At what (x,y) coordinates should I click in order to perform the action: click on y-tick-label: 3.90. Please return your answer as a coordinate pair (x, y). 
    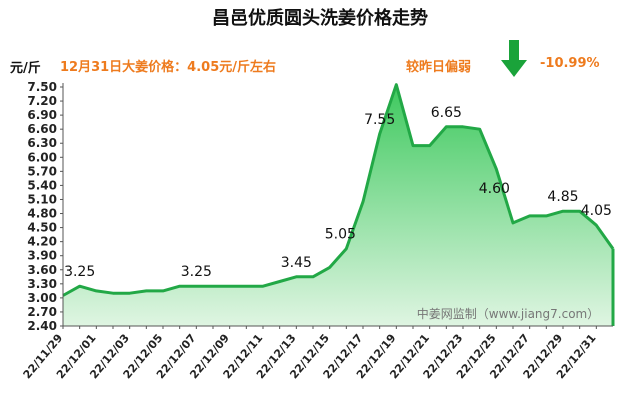
    Looking at the image, I should click on (42, 256).